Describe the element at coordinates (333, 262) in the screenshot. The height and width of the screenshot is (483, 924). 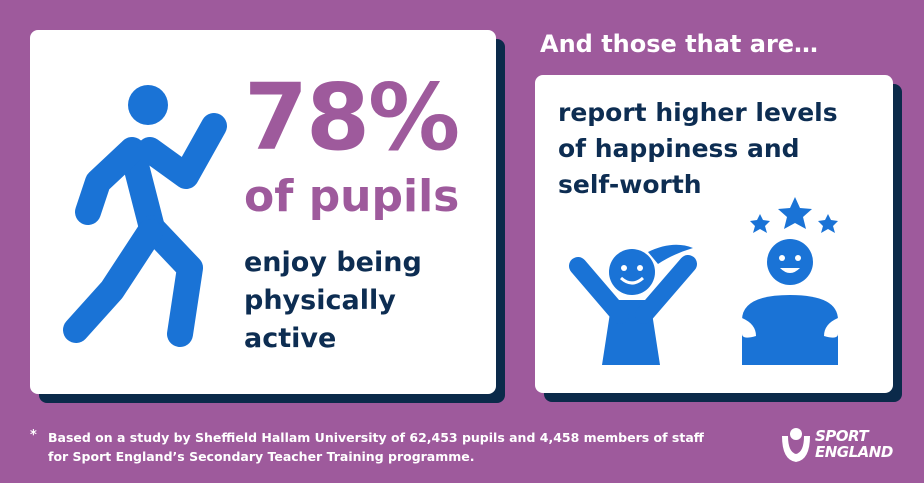
I see `description-line: enjoy being` at that location.